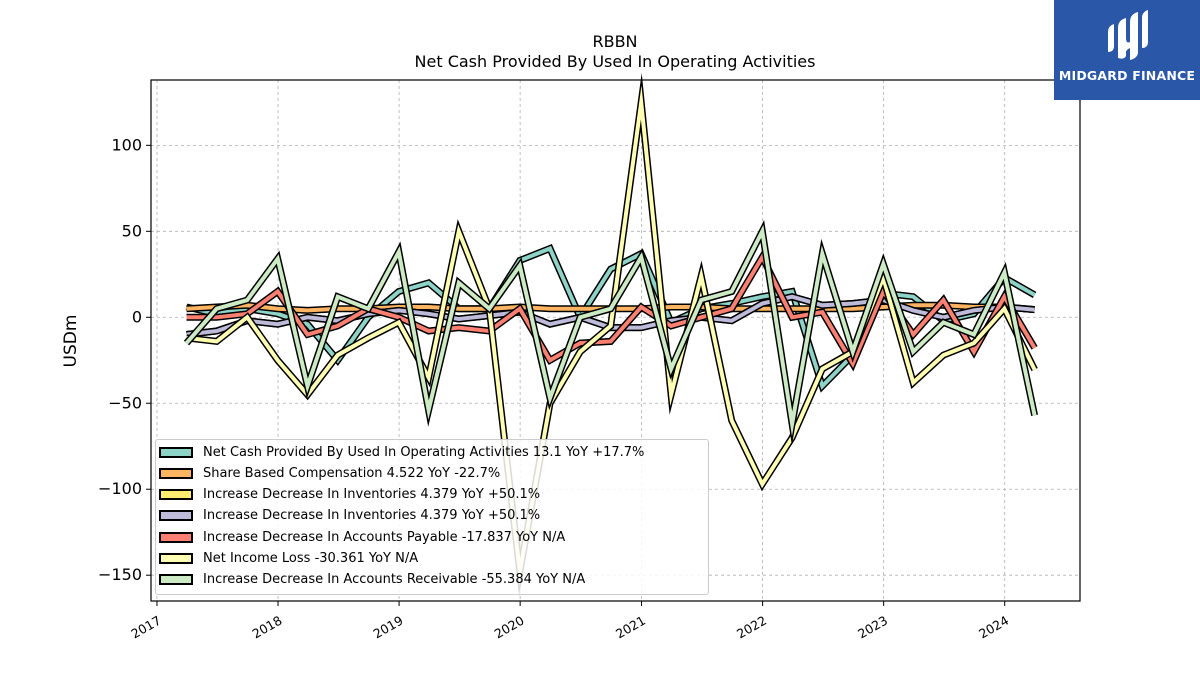 The width and height of the screenshot is (1200, 675). I want to click on y-tick-label: −150, so click(120, 574).